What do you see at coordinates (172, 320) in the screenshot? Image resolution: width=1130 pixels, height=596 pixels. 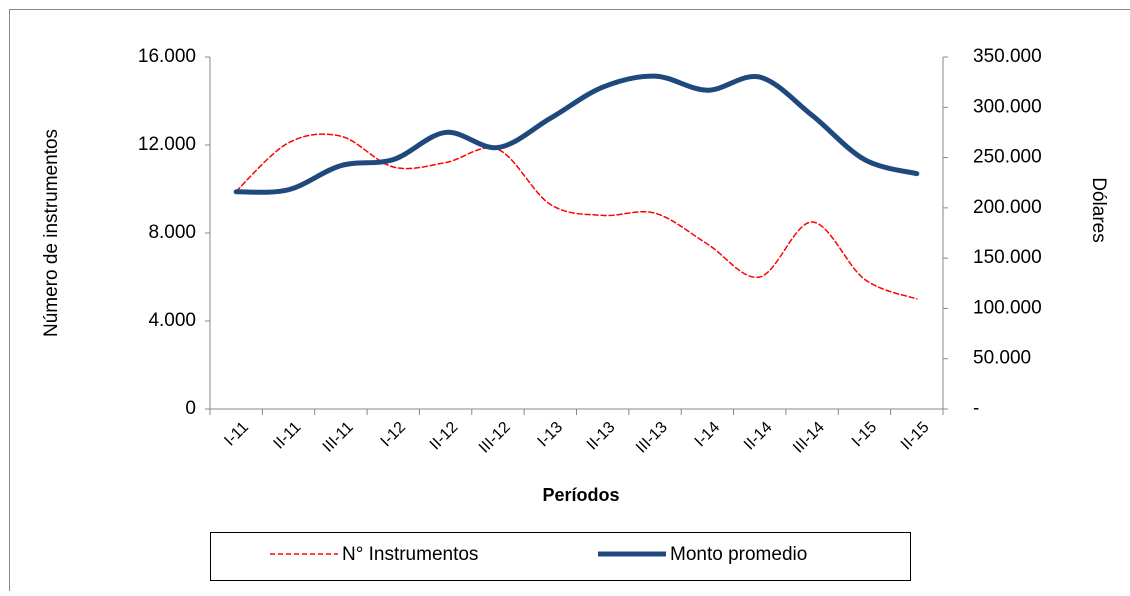 I see `y-tick-label: 4.000` at bounding box center [172, 320].